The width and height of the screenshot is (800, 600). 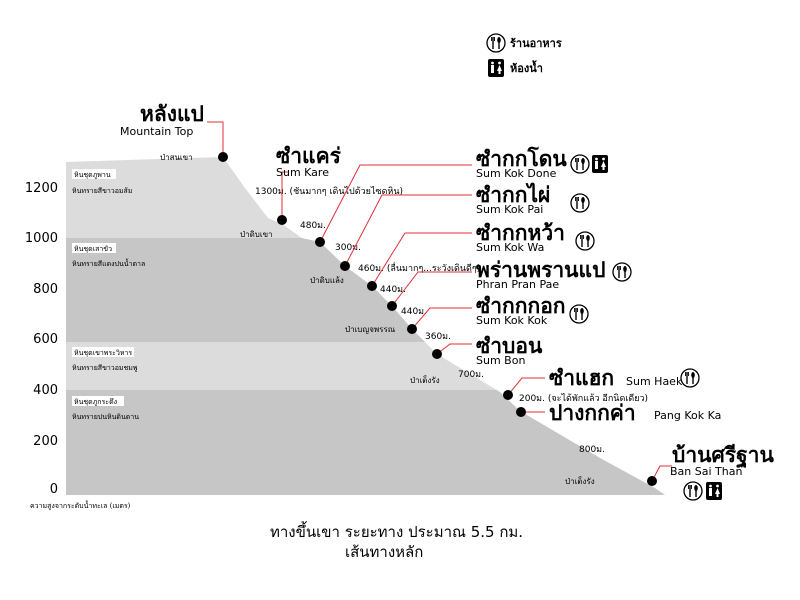 I want to click on strata-rock: หินทรายปนหินดินดาน, so click(x=105, y=417).